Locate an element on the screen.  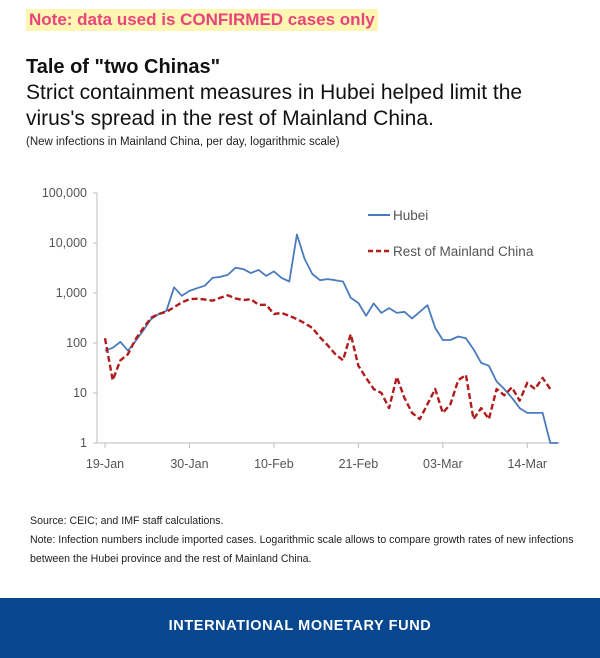
x-tick-label: 10-Feb is located at coordinates (274, 464).